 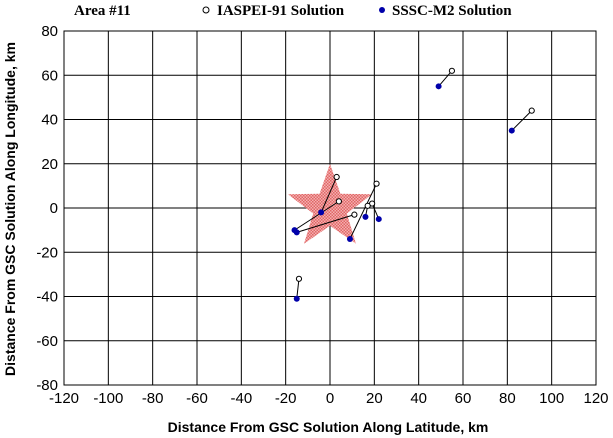 I want to click on x-tick-label: 120, so click(x=595, y=398).